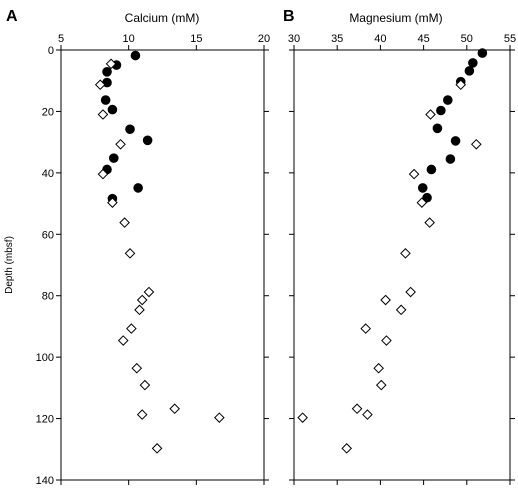 This screenshot has width=518, height=489. Describe the element at coordinates (264, 39) in the screenshot. I see `x-tick-label: 20` at that location.